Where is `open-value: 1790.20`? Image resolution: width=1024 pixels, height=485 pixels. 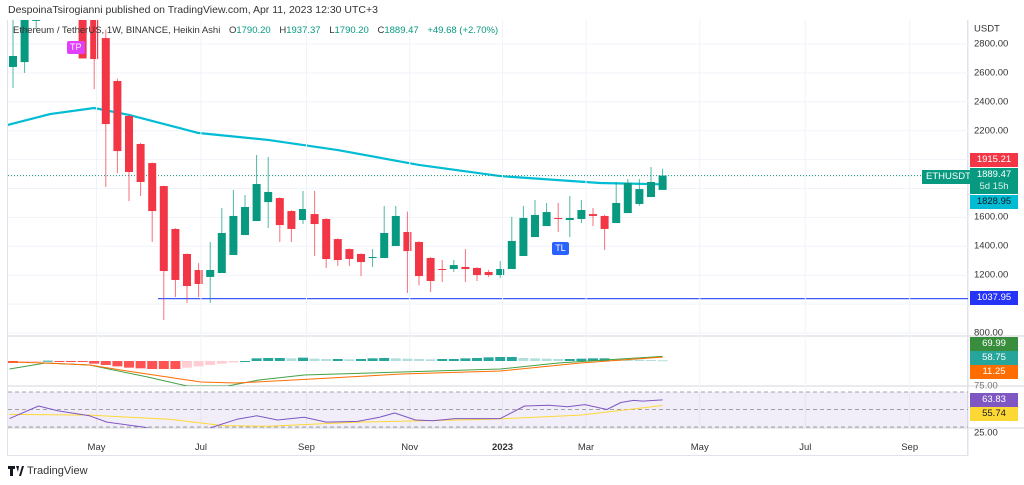 open-value: 1790.20 is located at coordinates (253, 30).